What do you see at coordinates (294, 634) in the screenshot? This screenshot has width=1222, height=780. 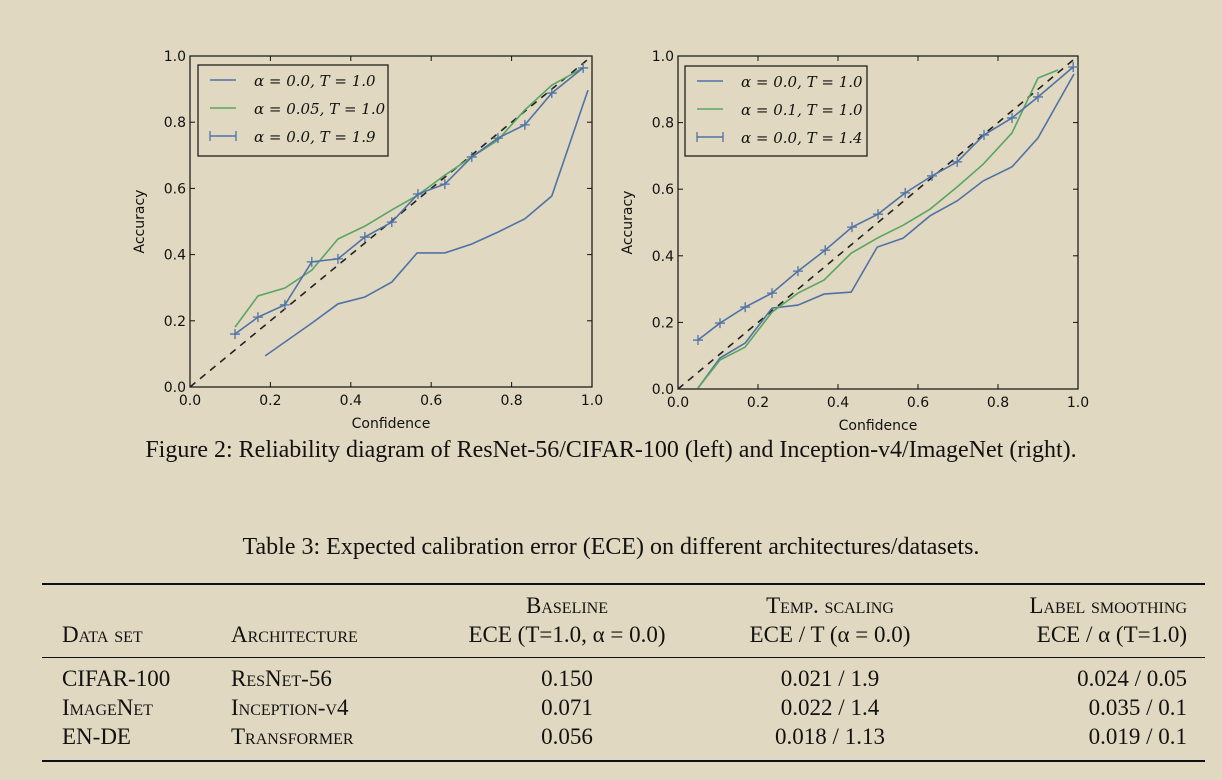 I see `header-architecture: Architecture` at bounding box center [294, 634].